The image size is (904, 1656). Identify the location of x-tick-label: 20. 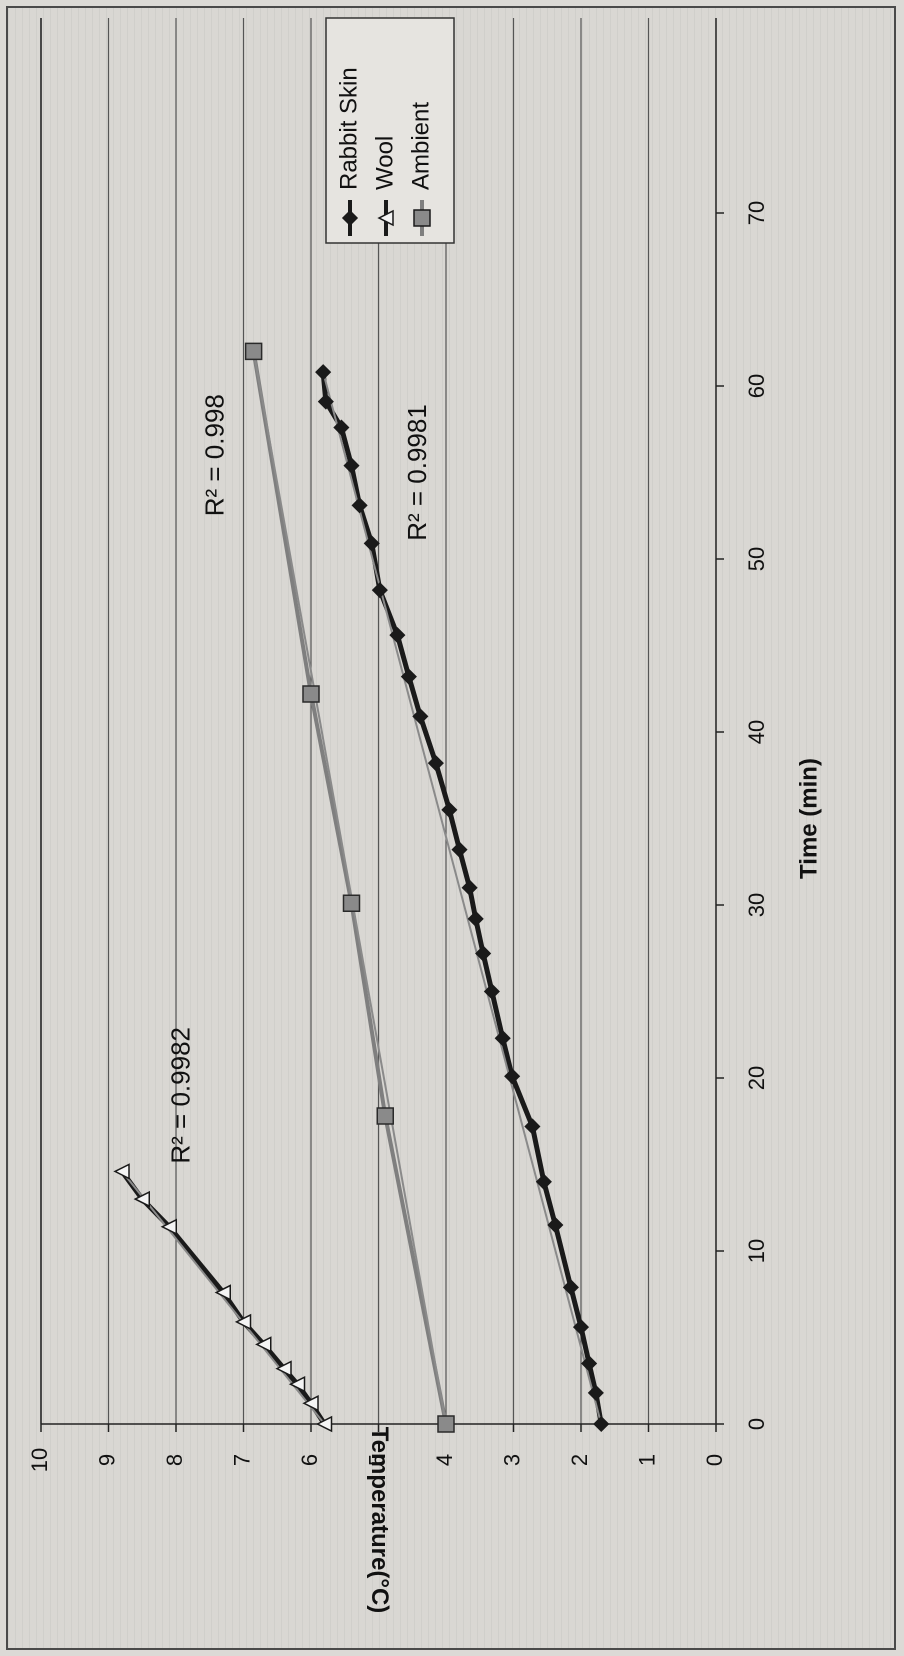
(756, 1078).